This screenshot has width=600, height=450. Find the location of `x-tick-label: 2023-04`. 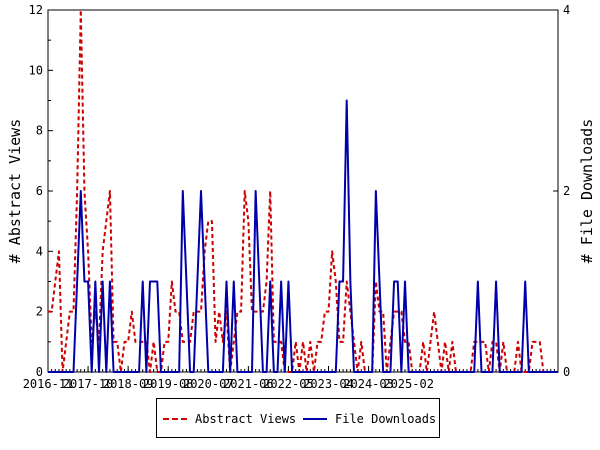

x-tick-label: 2023-04 is located at coordinates (328, 384).